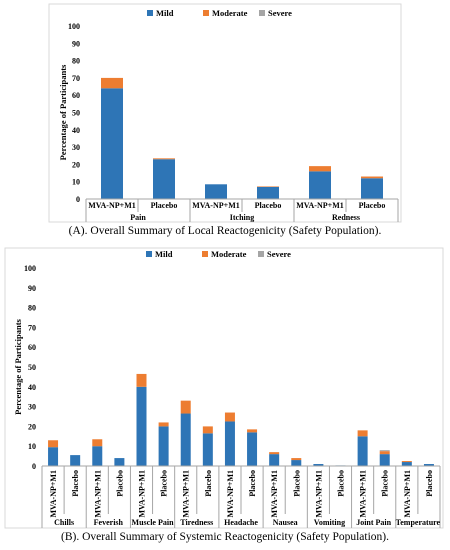 The width and height of the screenshot is (450, 550). Describe the element at coordinates (30, 268) in the screenshot. I see `systemic-y-tick-label: 100` at that location.